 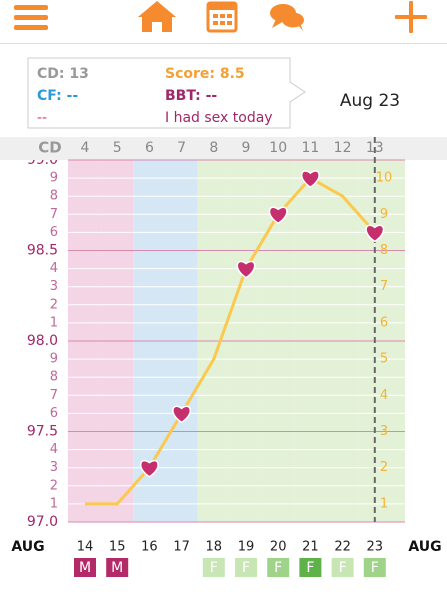 I want to click on date-label: 20, so click(x=278, y=547).